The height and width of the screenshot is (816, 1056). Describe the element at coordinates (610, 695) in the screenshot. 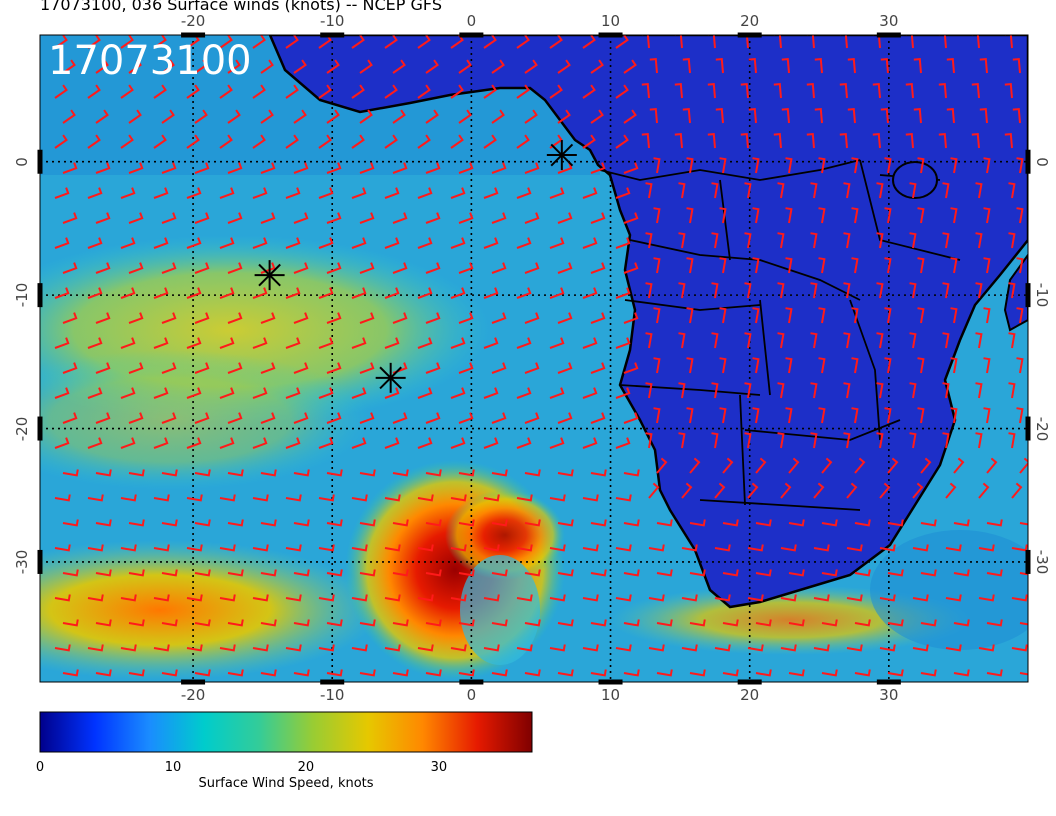

I see `bottom-tick-label: 10` at that location.